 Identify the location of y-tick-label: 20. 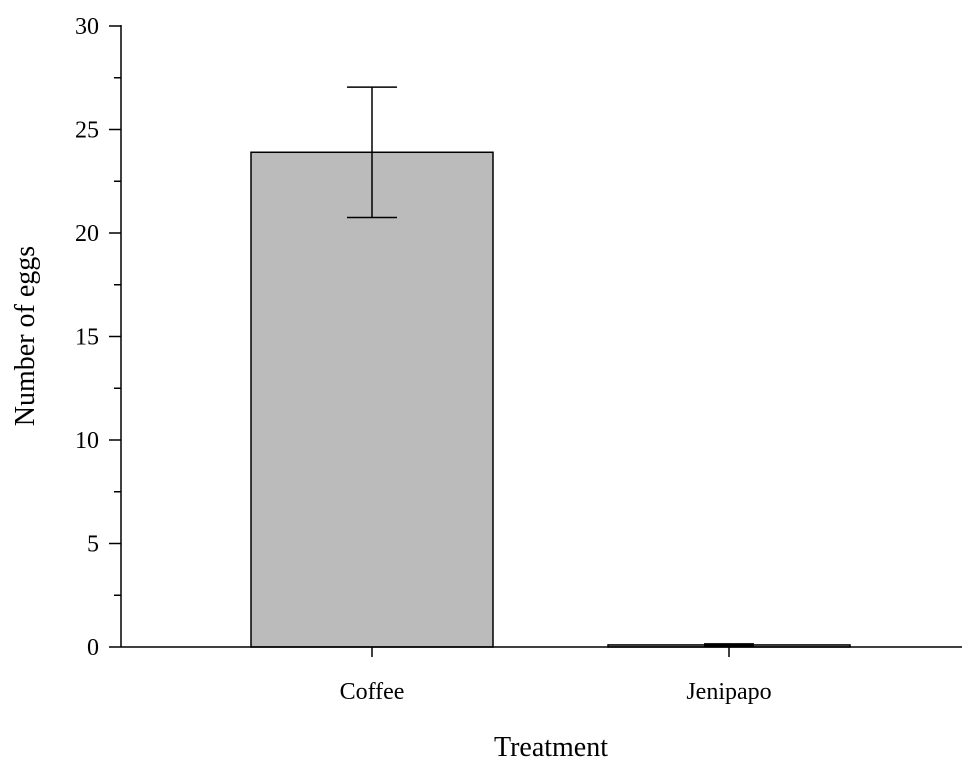
(87, 234).